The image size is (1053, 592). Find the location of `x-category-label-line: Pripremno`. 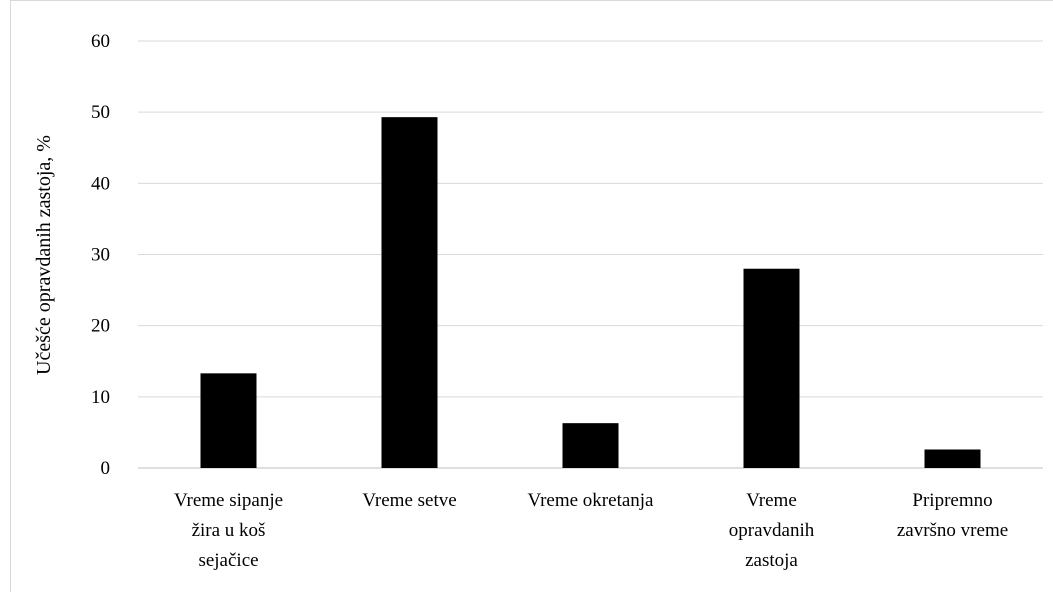

x-category-label-line: Pripremno is located at coordinates (952, 500).